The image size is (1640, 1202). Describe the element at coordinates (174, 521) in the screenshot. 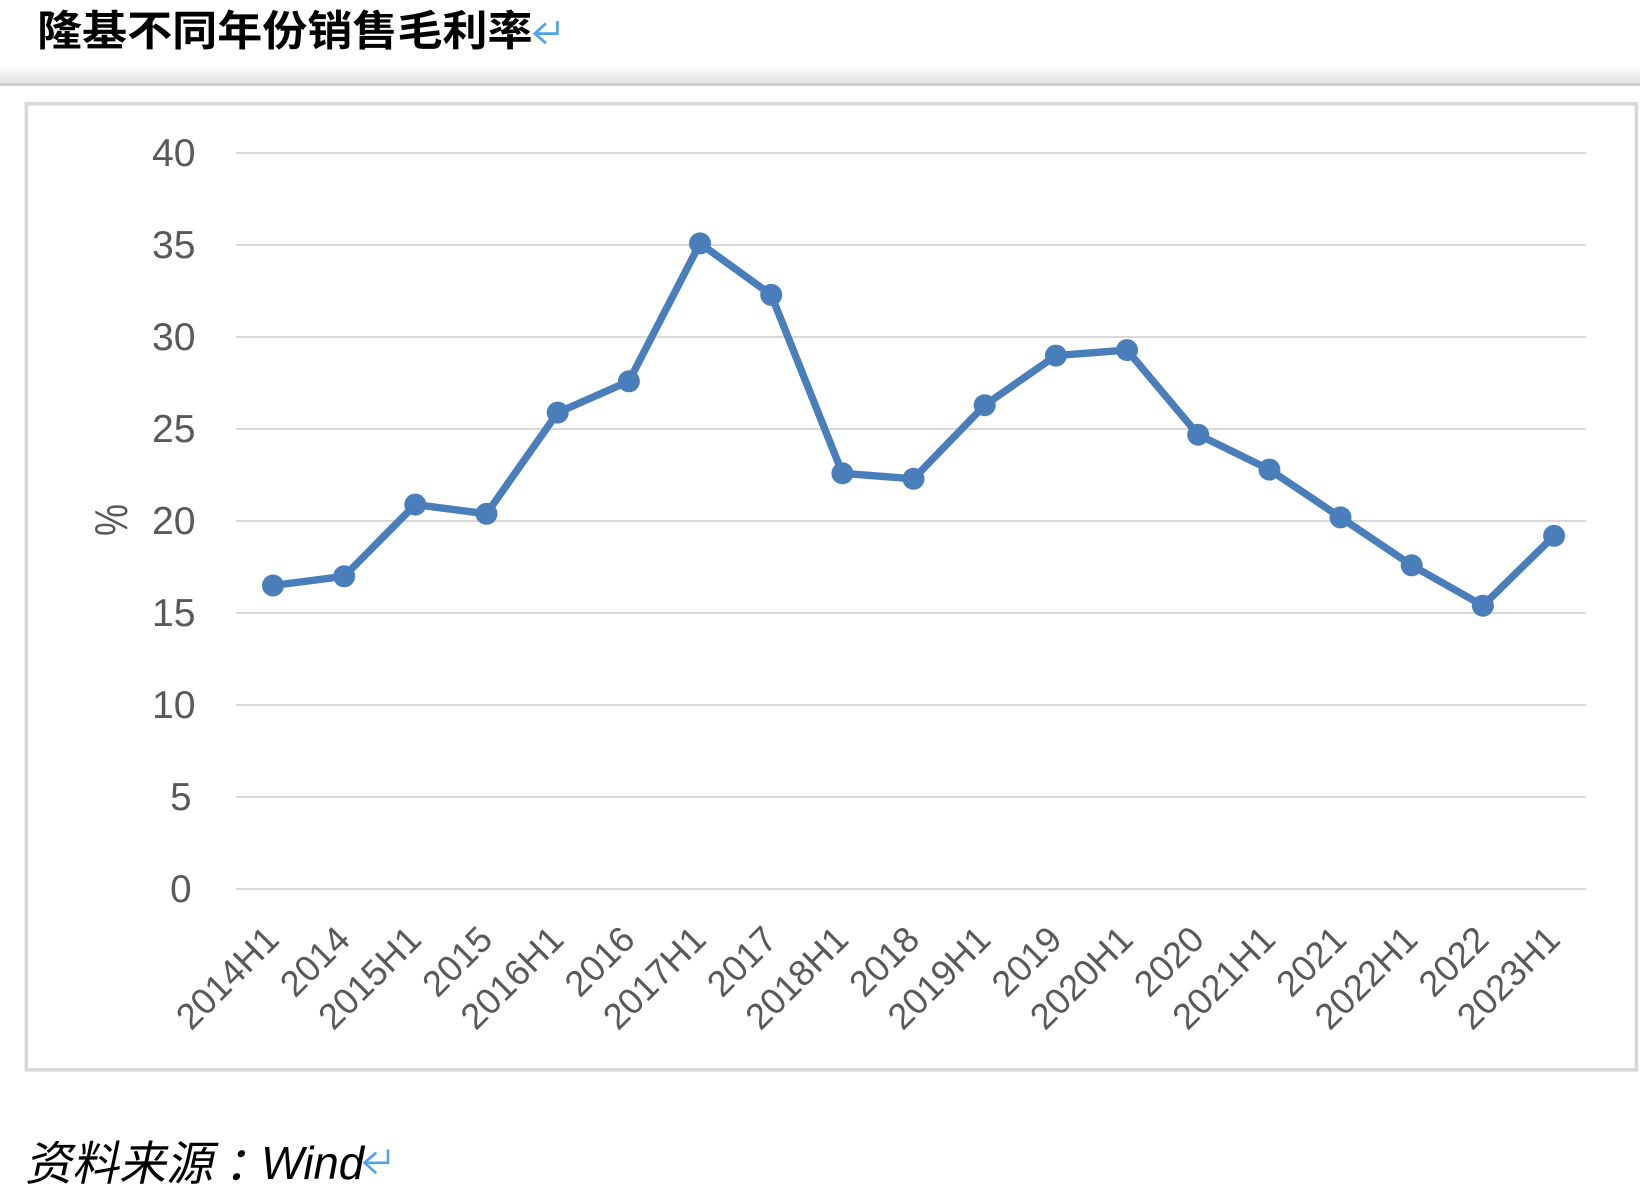

I see `svg-text: 20` at that location.